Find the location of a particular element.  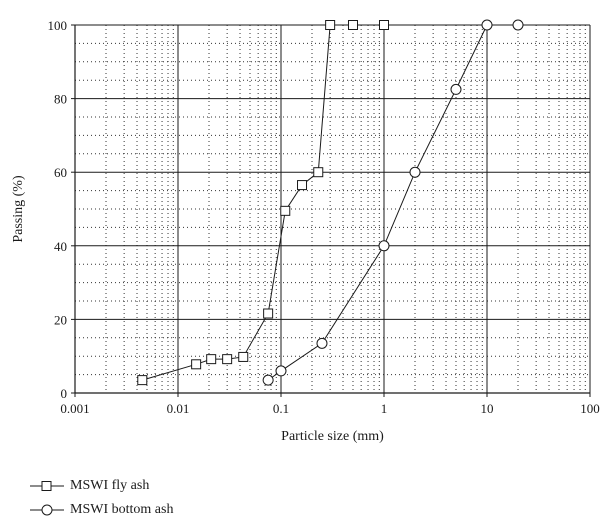

legend: MSWI fly ash MSWI bottom ash is located at coordinates (100, 498).